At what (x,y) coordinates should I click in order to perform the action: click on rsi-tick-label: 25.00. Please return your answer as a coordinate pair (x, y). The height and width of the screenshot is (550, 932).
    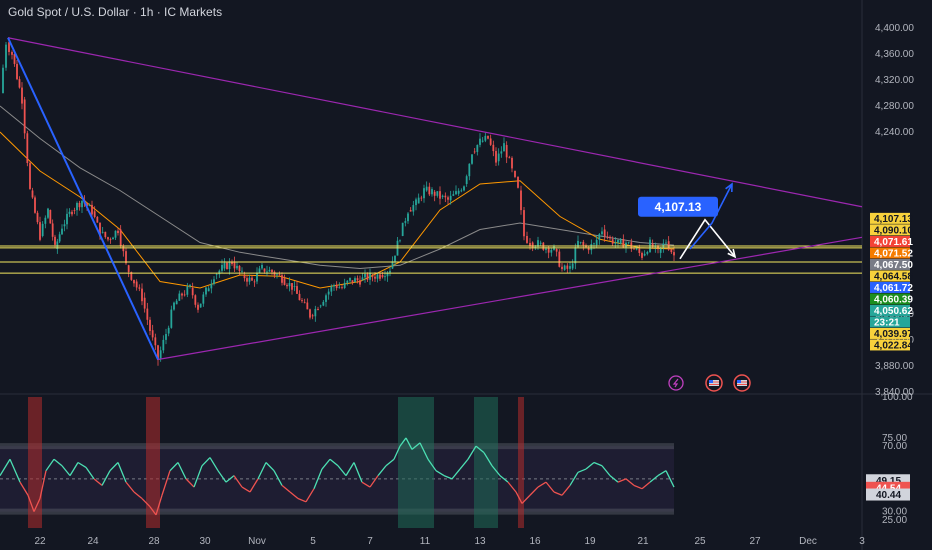
    Looking at the image, I should click on (894, 520).